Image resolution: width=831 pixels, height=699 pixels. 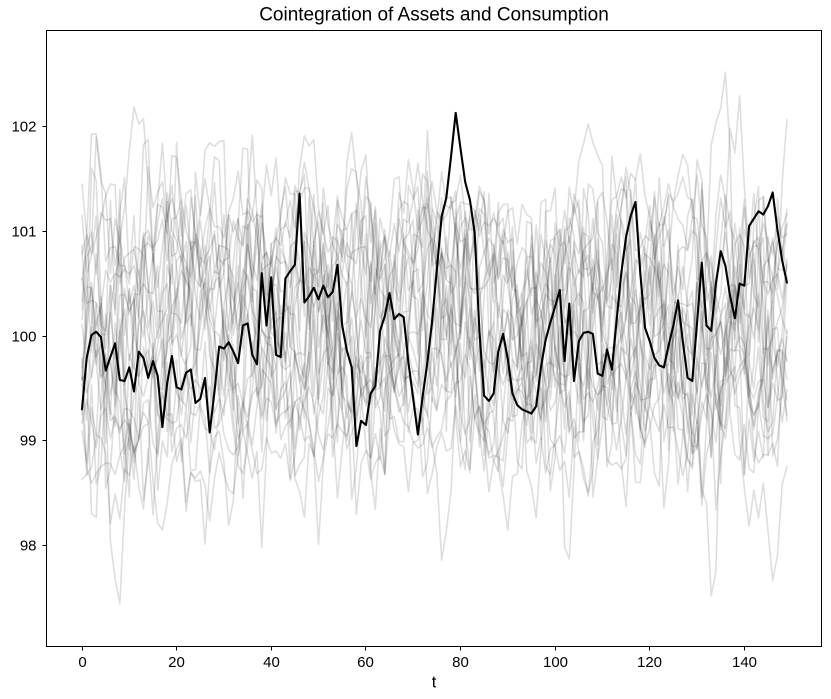 What do you see at coordinates (271, 662) in the screenshot?
I see `svg-text: 40` at bounding box center [271, 662].